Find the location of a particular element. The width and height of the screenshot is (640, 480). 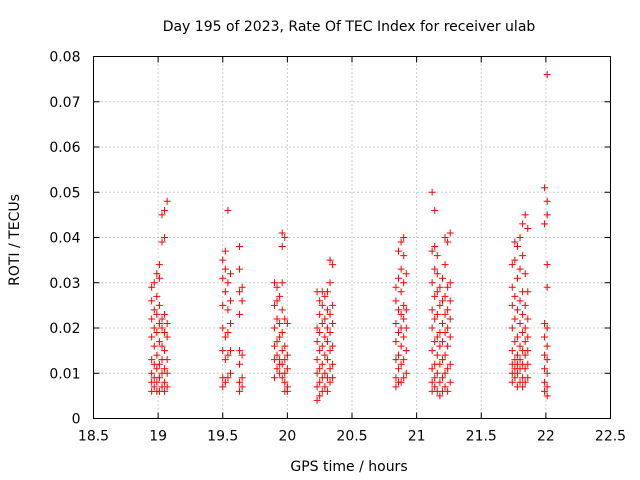

y-tick-label: 0.02 is located at coordinates (64, 329).